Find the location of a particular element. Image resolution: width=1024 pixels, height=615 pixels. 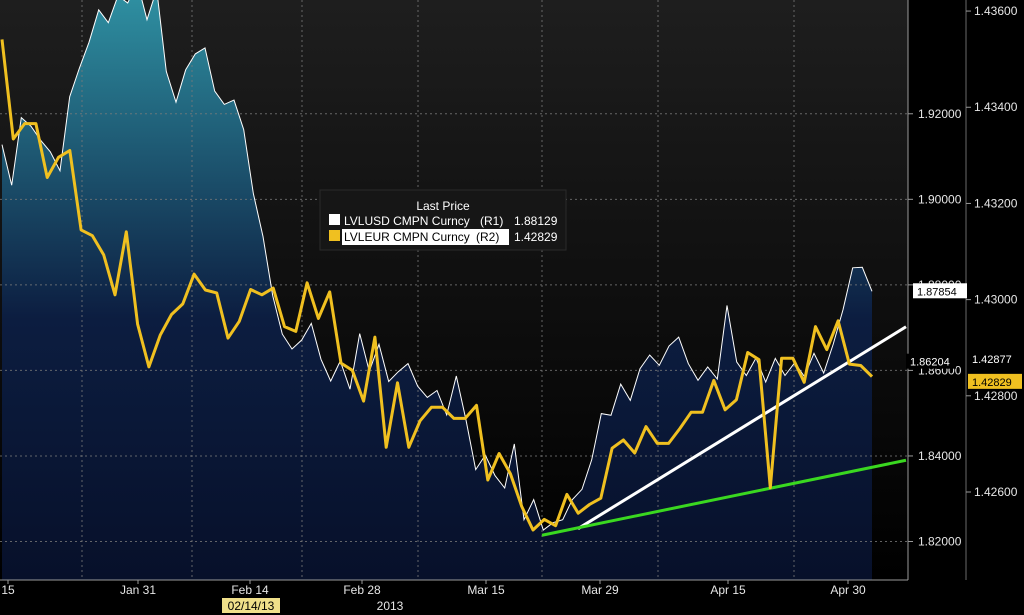

trendline-green is located at coordinates (724, 497).